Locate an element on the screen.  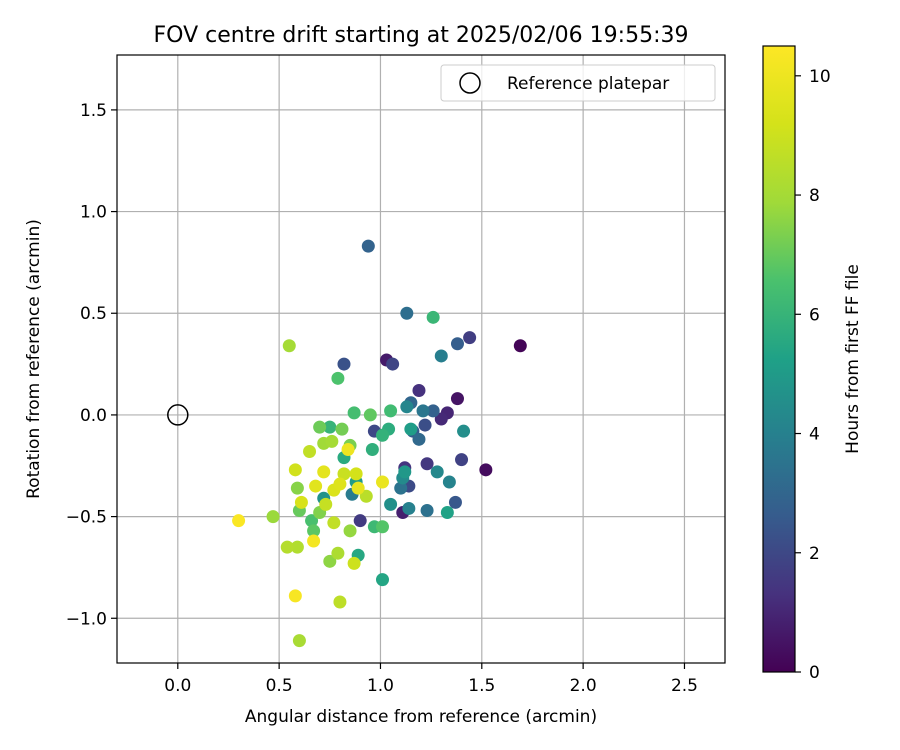
x-axis-label: Angular distance from reference (arcmin) is located at coordinates (421, 717).